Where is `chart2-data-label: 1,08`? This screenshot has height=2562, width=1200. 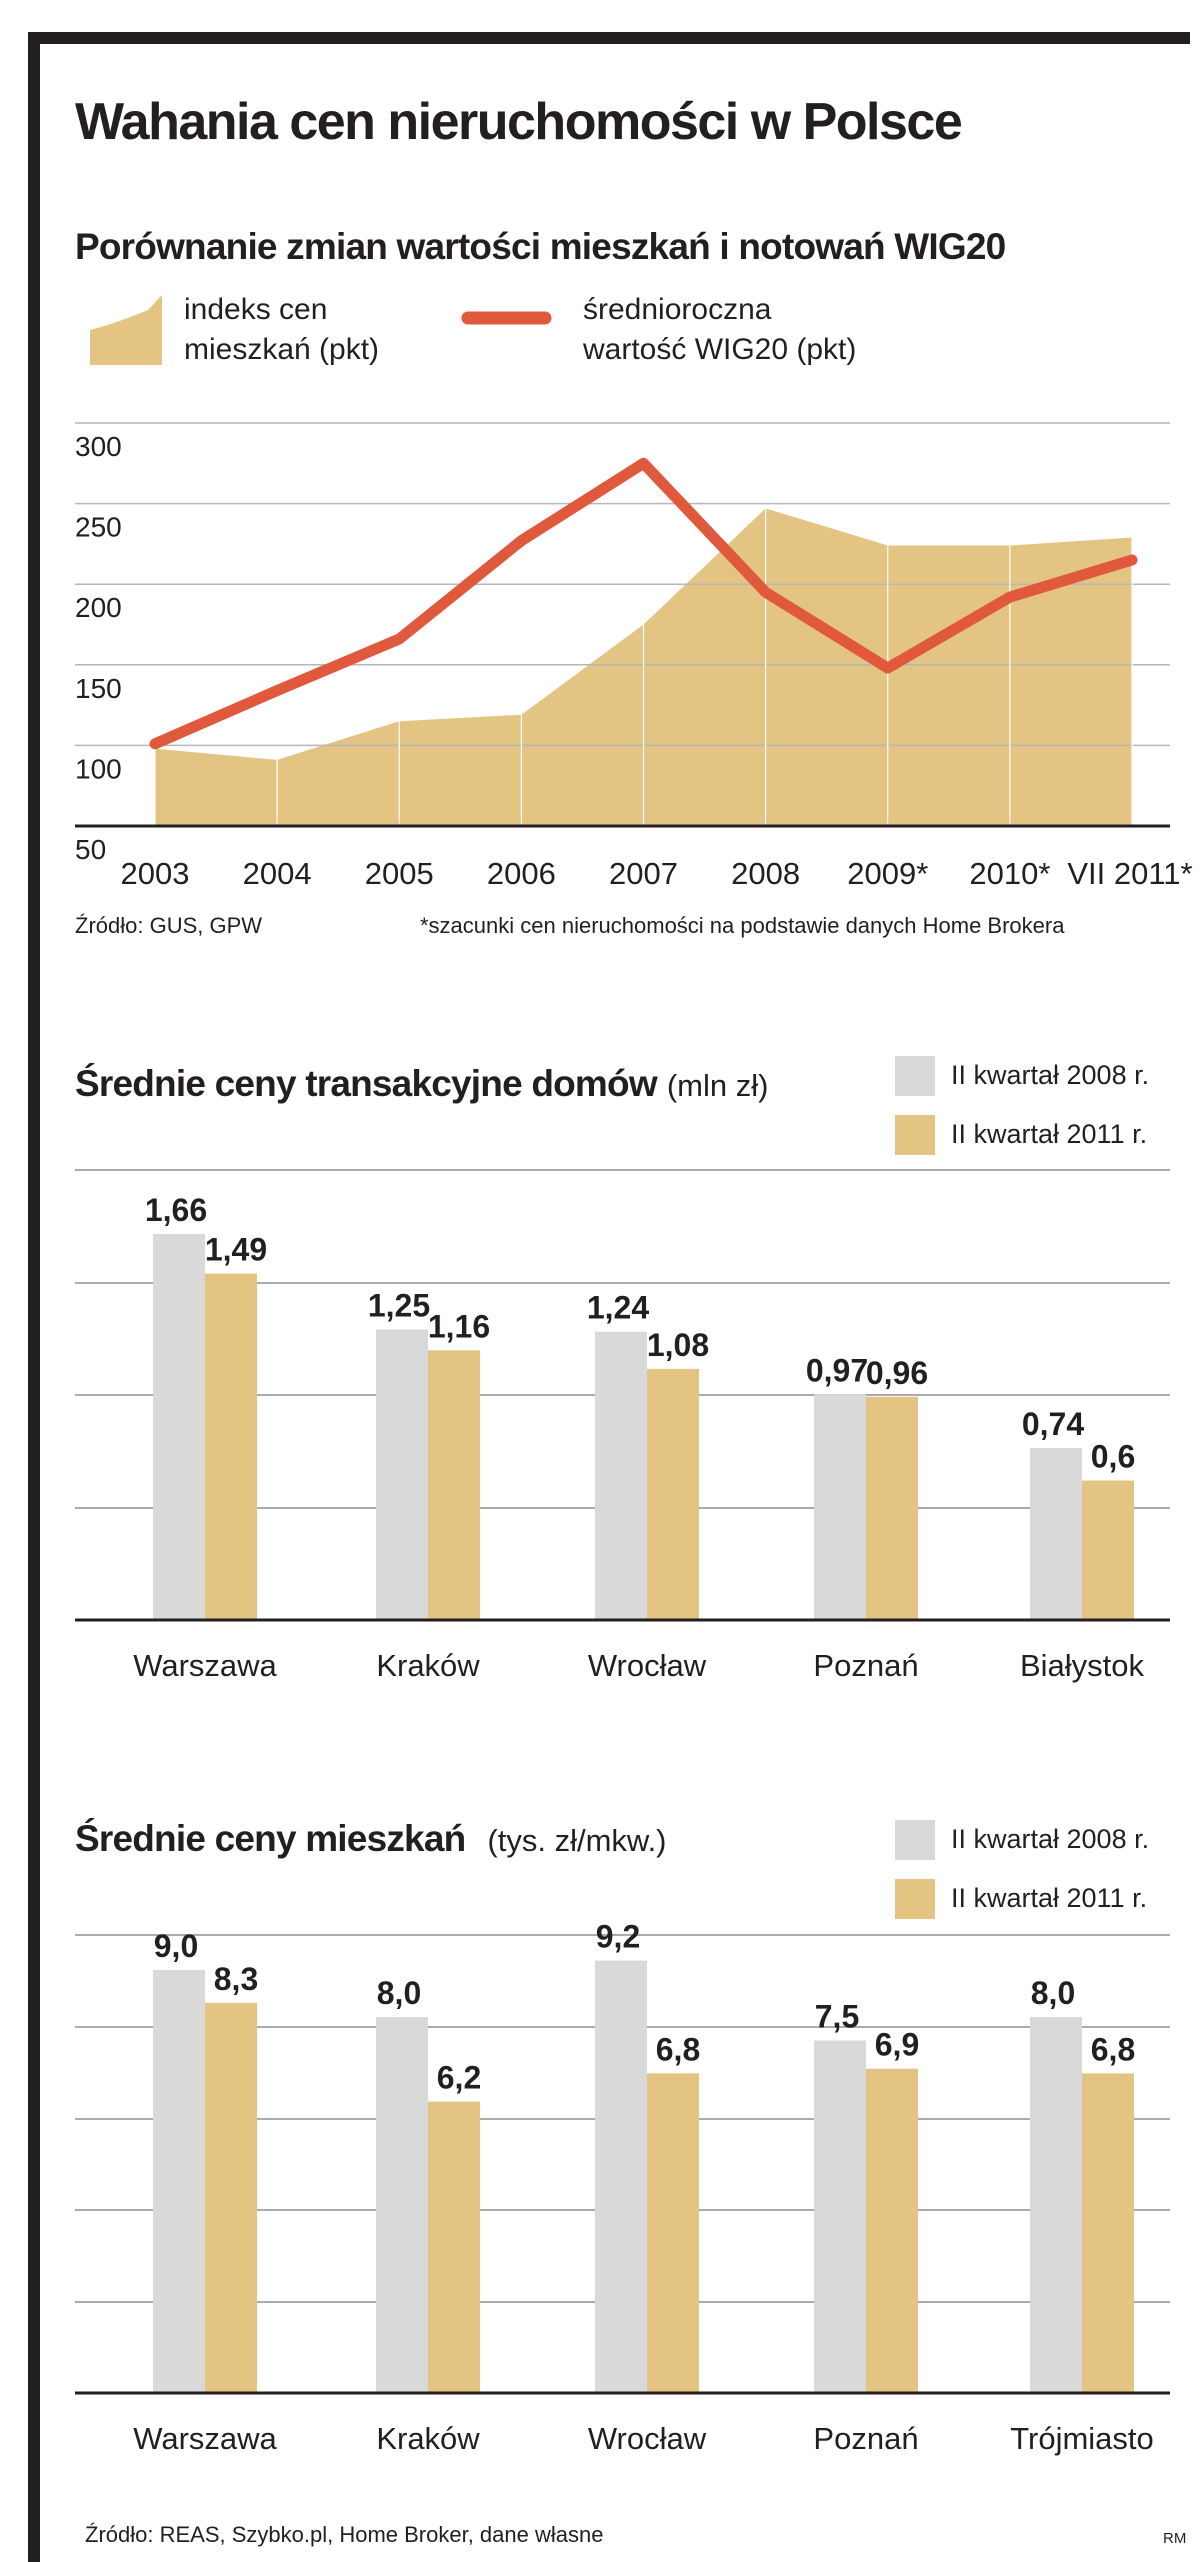 chart2-data-label: 1,08 is located at coordinates (678, 1345).